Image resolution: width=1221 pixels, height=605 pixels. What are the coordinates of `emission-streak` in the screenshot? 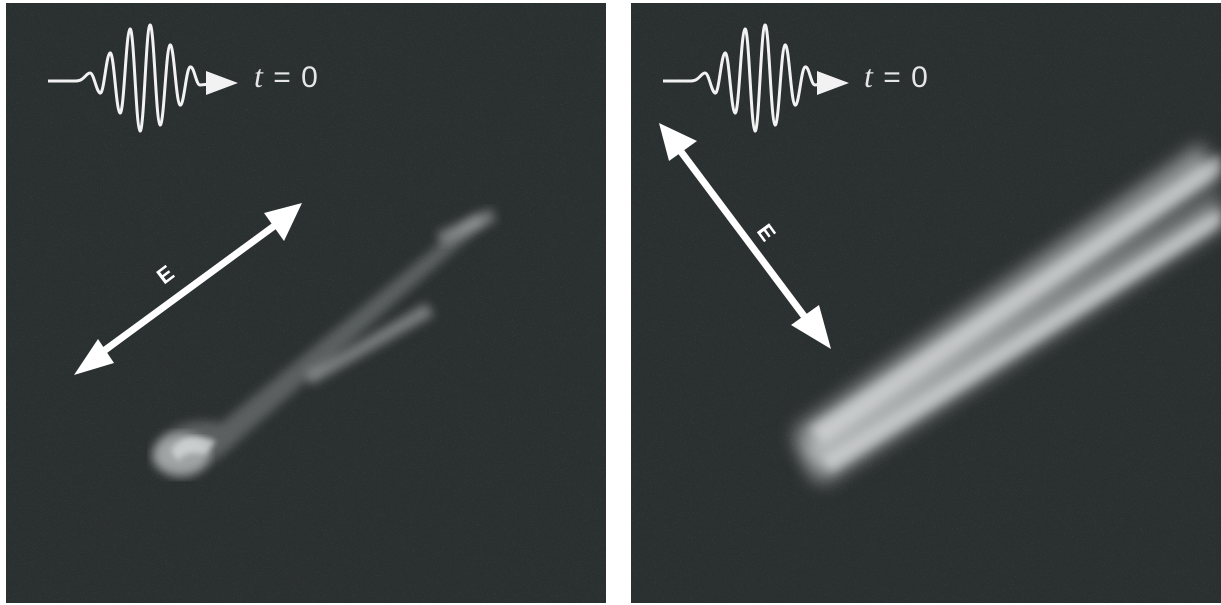 It's located at (324, 342).